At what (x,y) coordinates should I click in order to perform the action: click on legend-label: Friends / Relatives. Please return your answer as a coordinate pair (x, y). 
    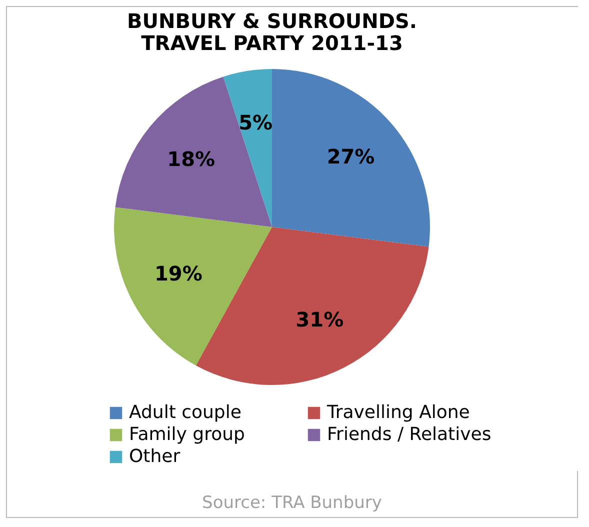
    Looking at the image, I should click on (409, 434).